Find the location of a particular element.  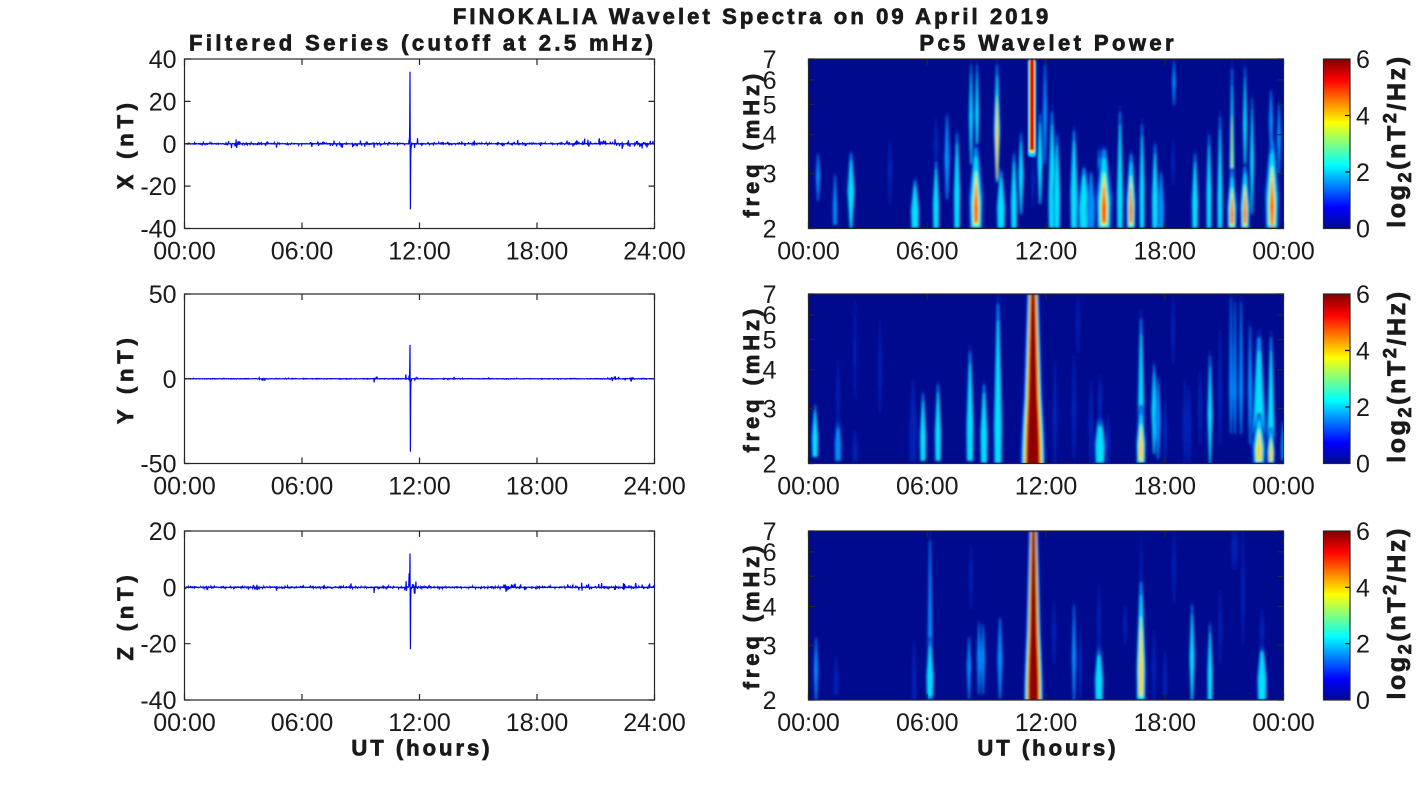

svg-text: 50 is located at coordinates (163, 295).